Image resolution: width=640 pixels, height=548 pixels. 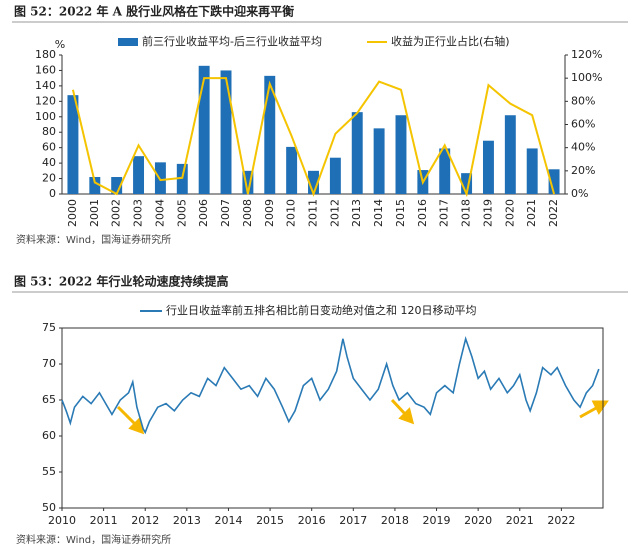 What do you see at coordinates (116, 213) in the screenshot?
I see `x-tick-label: 2002` at bounding box center [116, 213].